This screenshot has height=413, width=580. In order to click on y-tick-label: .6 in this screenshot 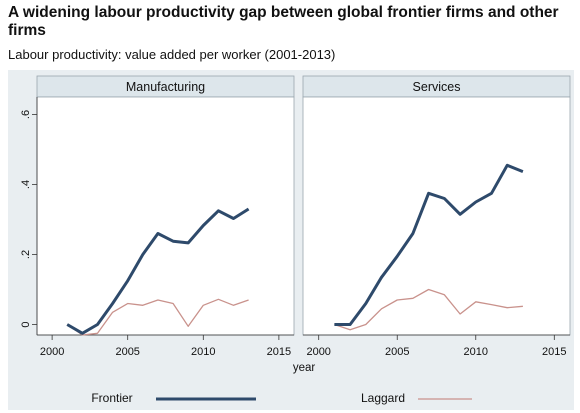, I will do `click(26, 114)`.